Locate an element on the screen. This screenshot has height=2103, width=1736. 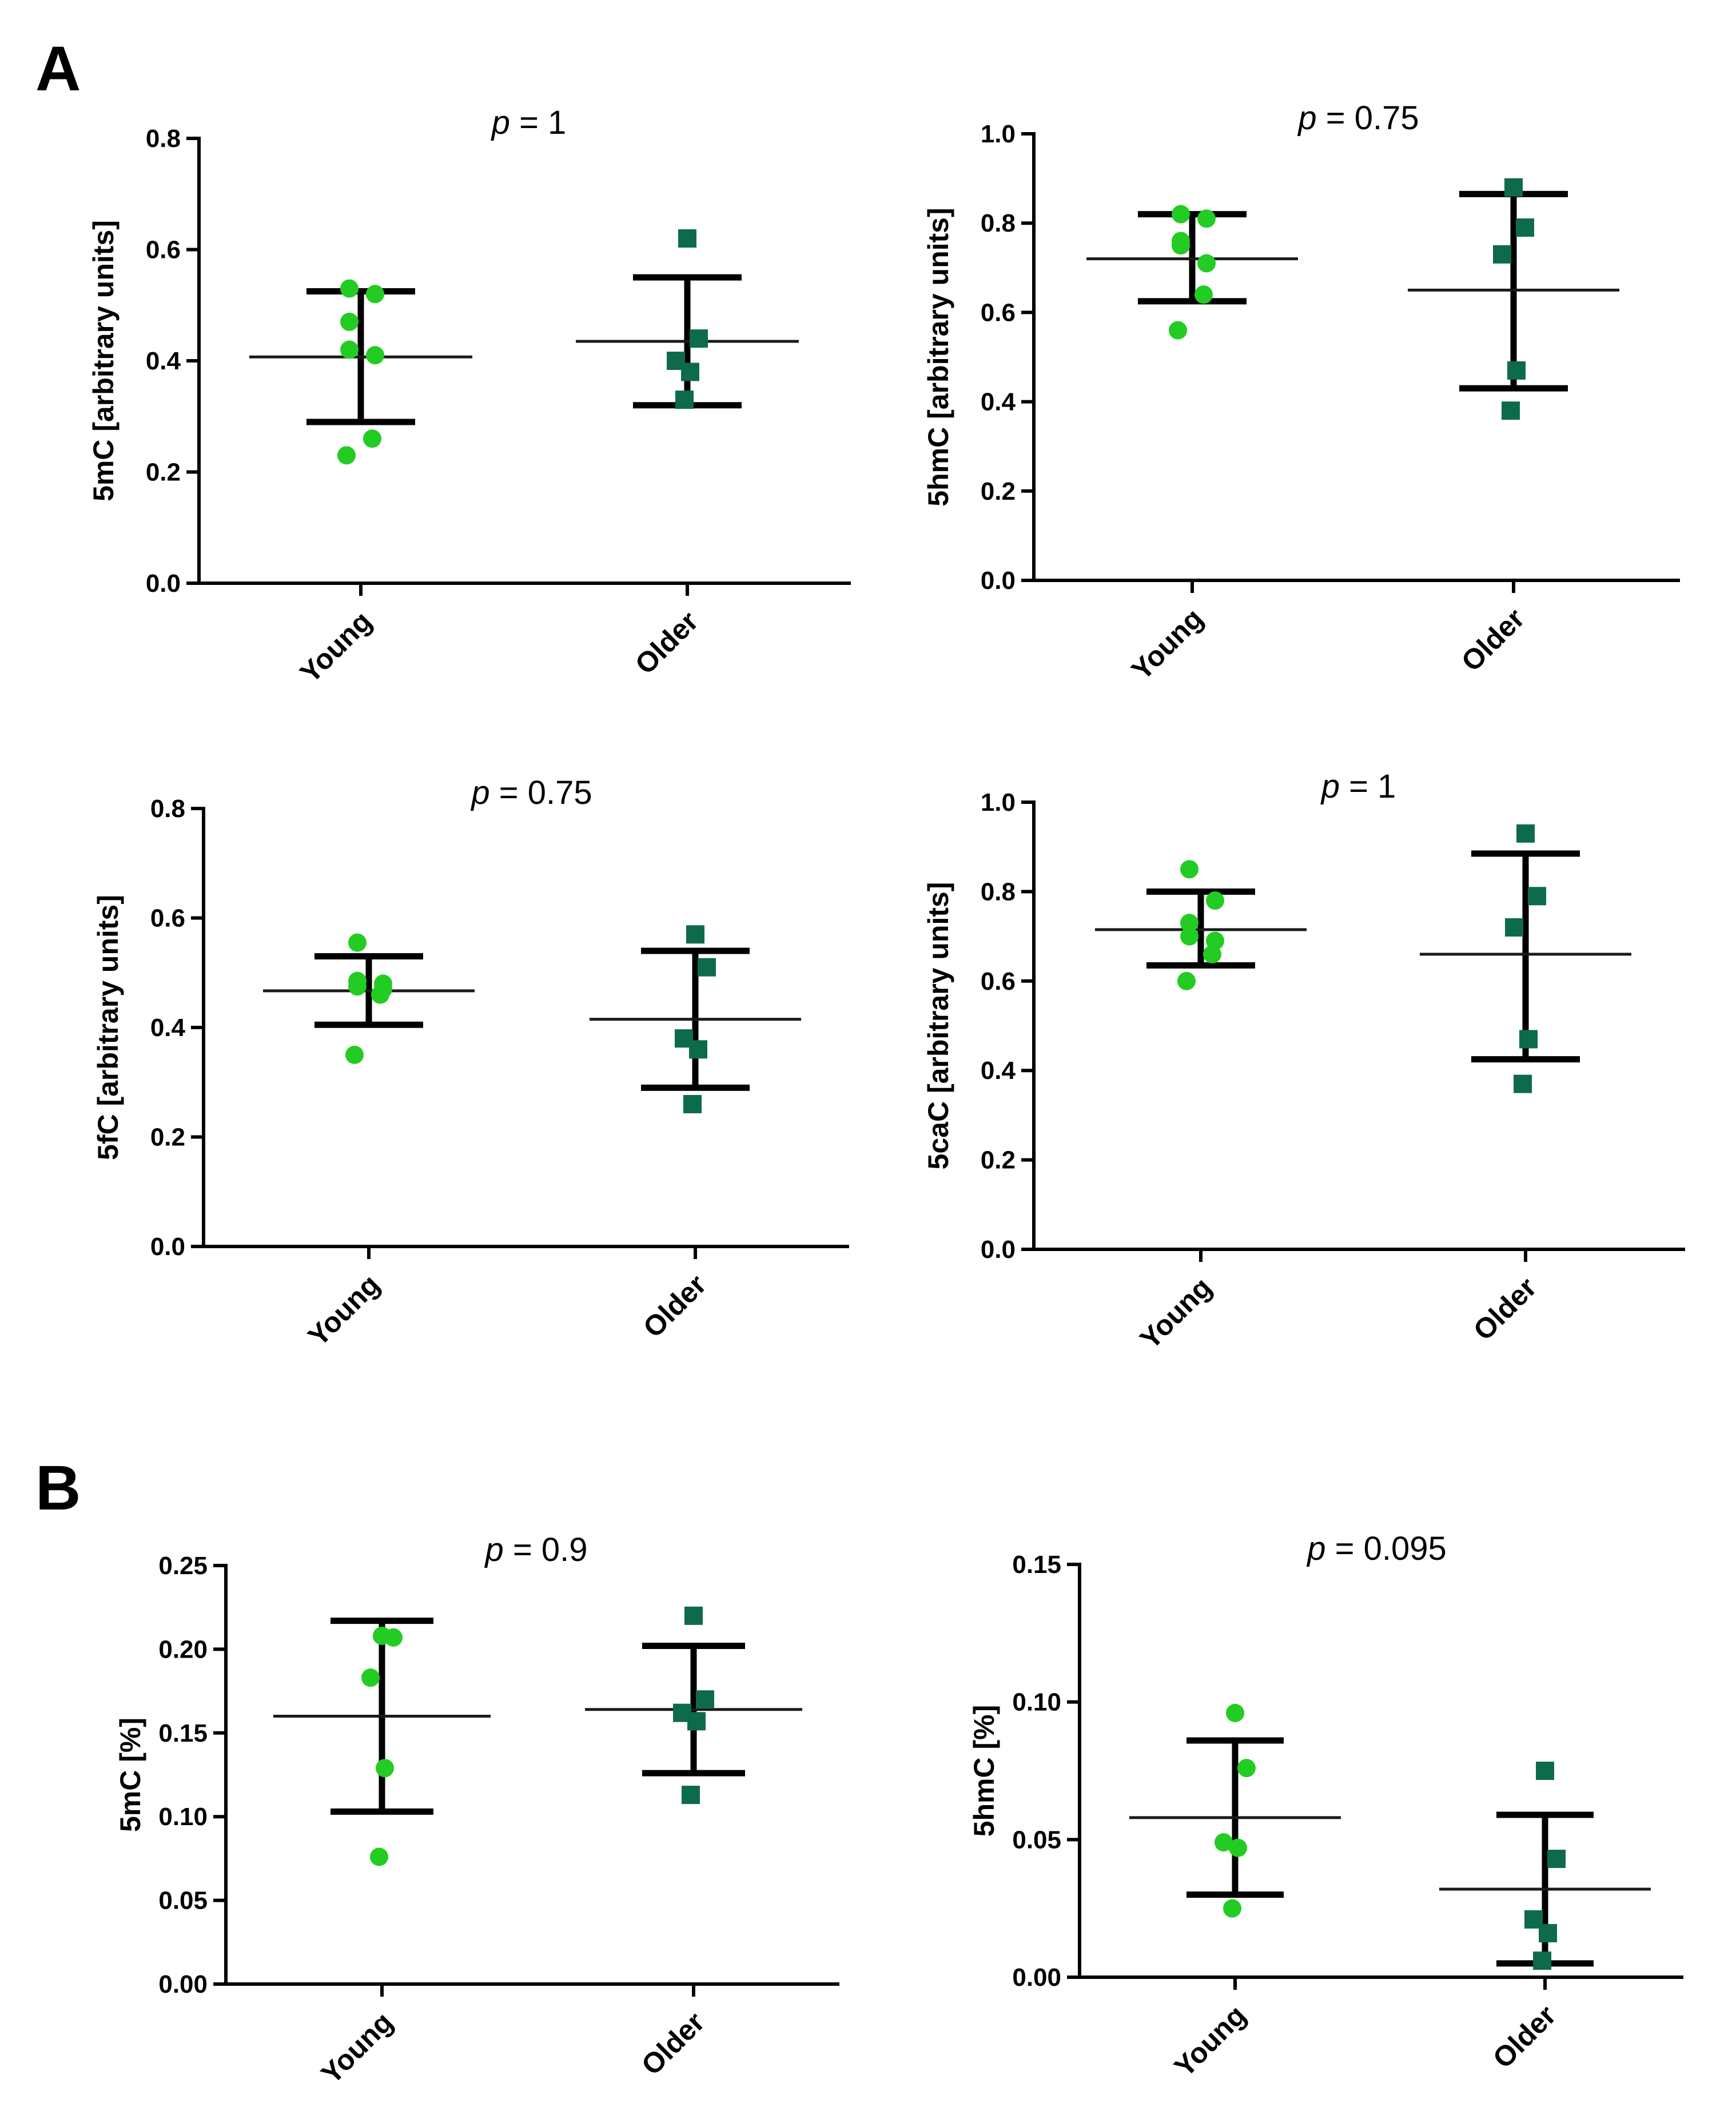
p-value-label: p = 0.75 is located at coordinates (1358, 118).